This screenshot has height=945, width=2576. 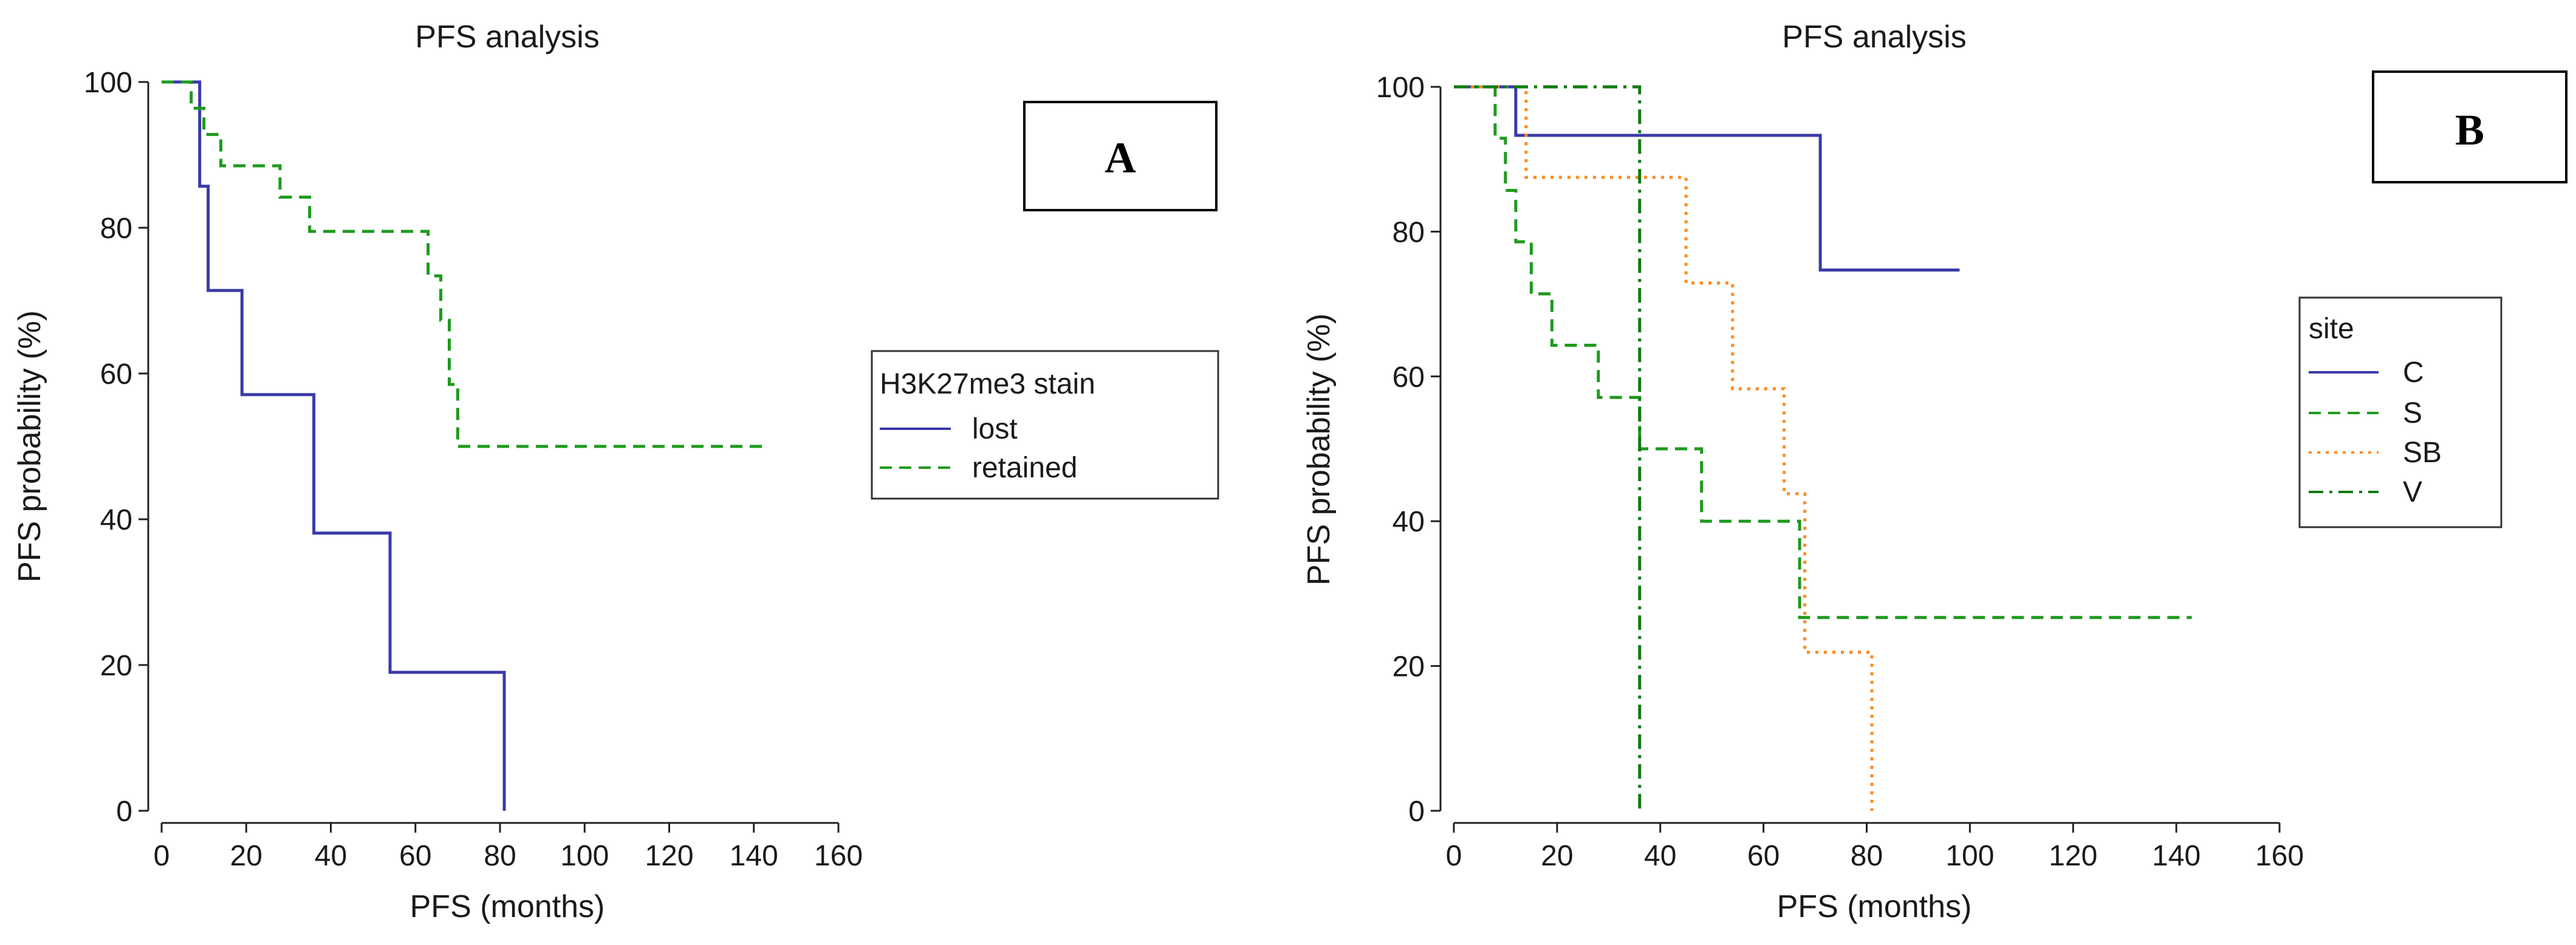 What do you see at coordinates (1970, 856) in the screenshot?
I see `chart-b-x-tick-label: 100` at bounding box center [1970, 856].